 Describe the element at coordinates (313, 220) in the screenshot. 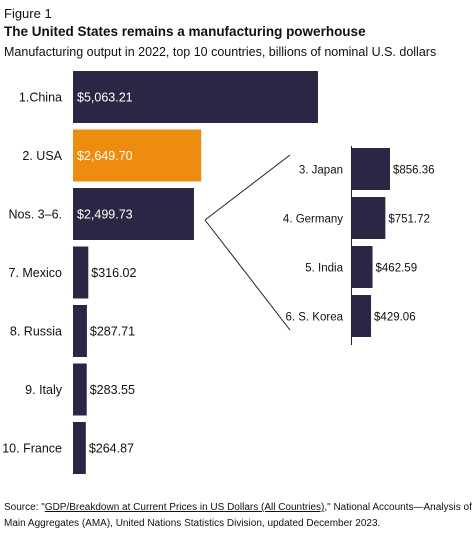

I see `breakout-category-label-1: 4. Germany` at that location.